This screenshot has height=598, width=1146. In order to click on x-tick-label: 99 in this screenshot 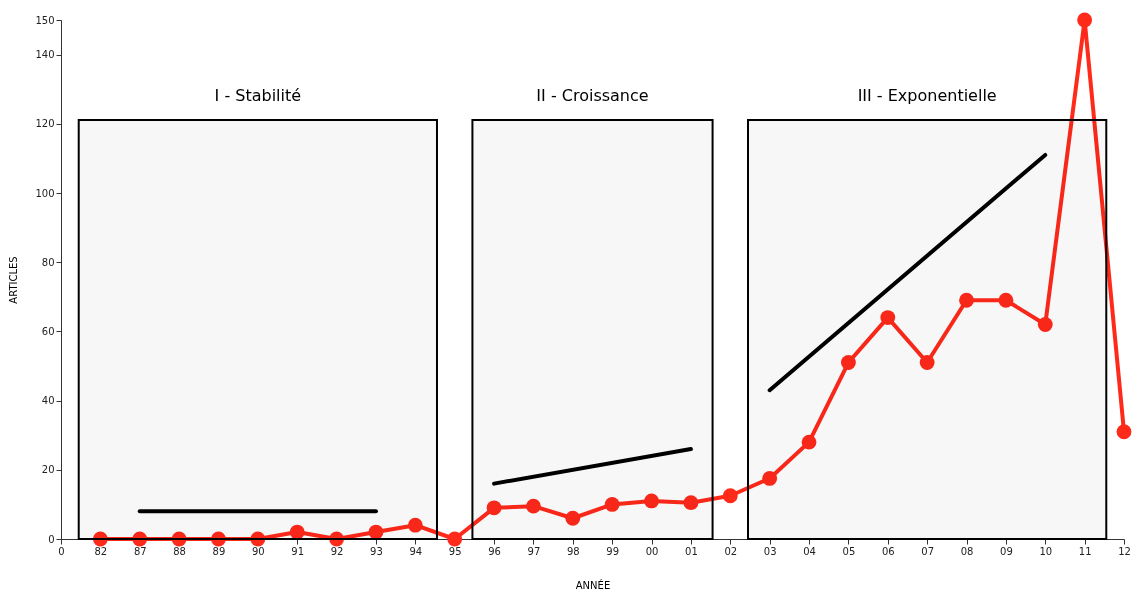, I will do `click(613, 551)`.